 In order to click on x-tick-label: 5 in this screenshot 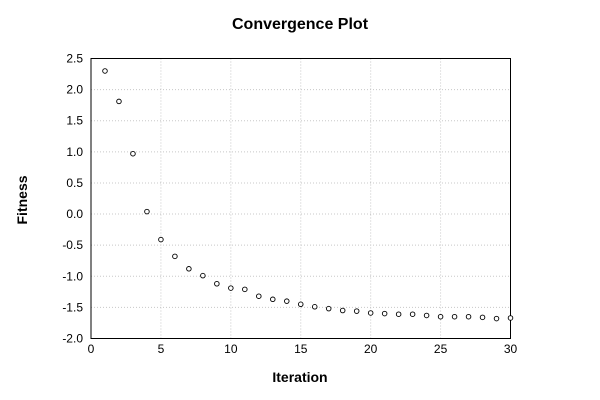, I will do `click(161, 349)`.